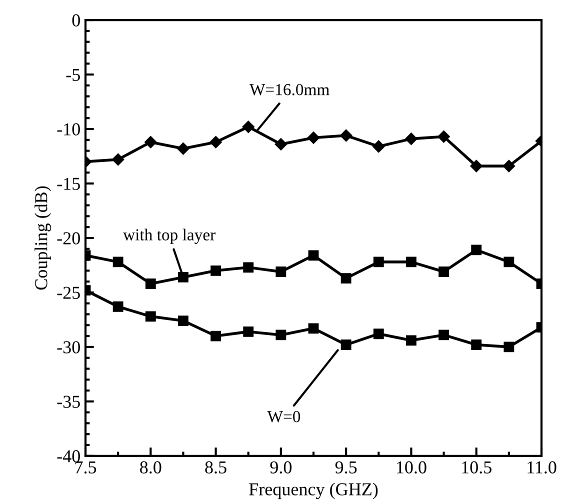 This screenshot has height=501, width=570. Describe the element at coordinates (68, 184) in the screenshot. I see `y-tick-label: -15` at that location.